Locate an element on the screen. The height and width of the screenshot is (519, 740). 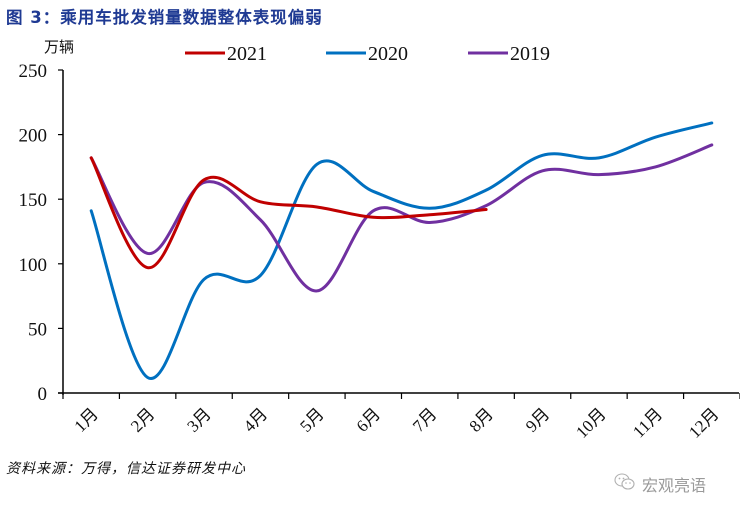
y-tick-label: 0 is located at coordinates (43, 394).